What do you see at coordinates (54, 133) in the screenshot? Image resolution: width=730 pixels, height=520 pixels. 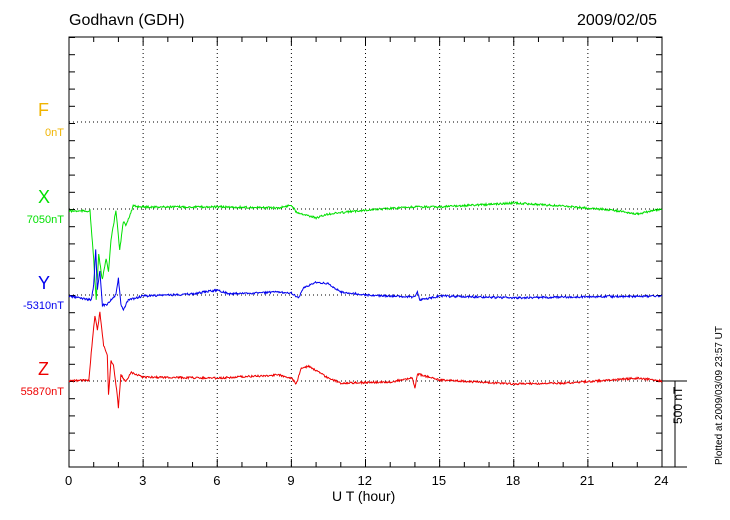 I see `baseline-label-F: 0nT` at bounding box center [54, 133].